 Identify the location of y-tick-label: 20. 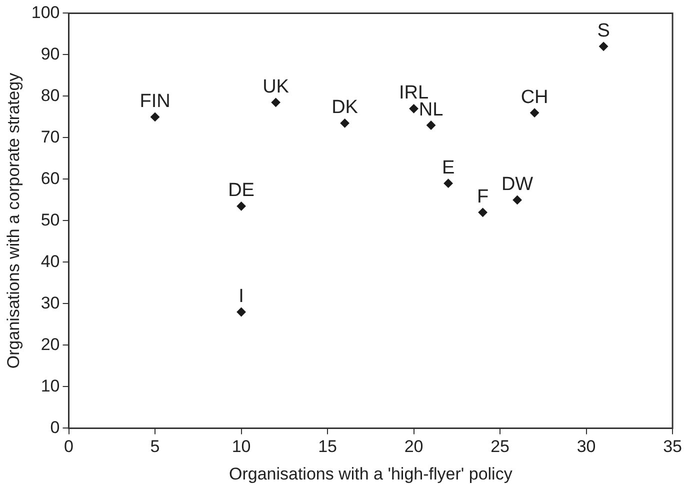
(50, 344).